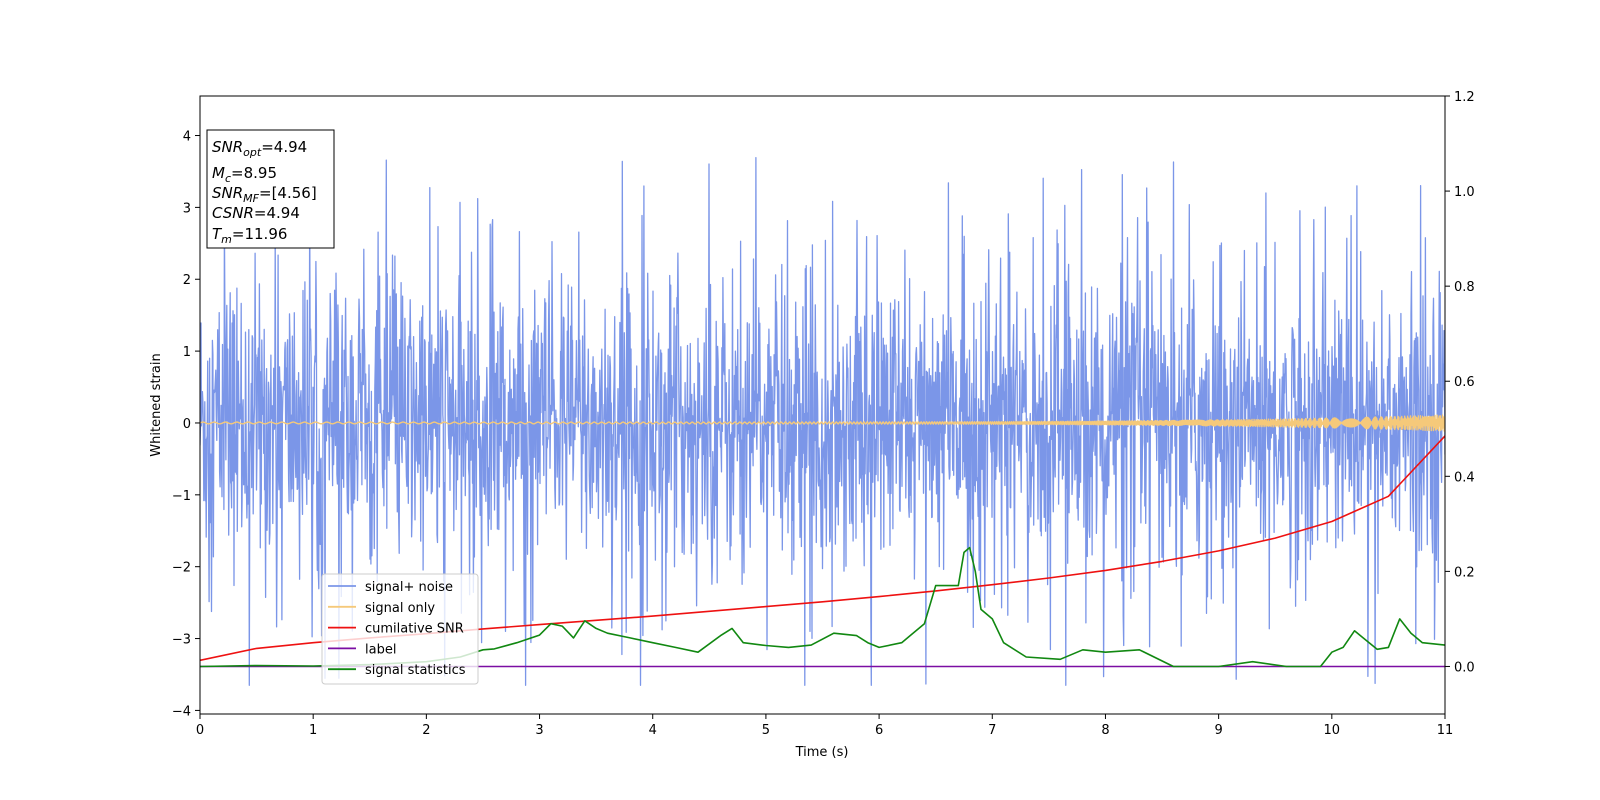  I want to click on y-tick-label: 2, so click(187, 280).